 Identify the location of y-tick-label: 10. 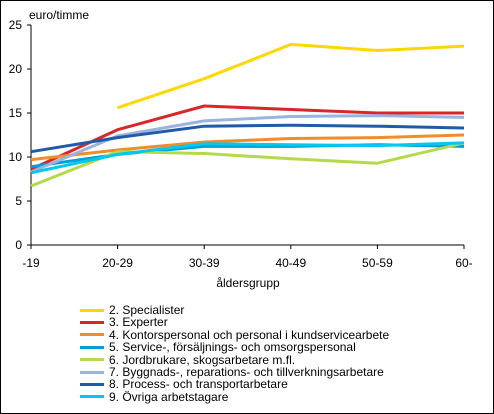
(16, 157).